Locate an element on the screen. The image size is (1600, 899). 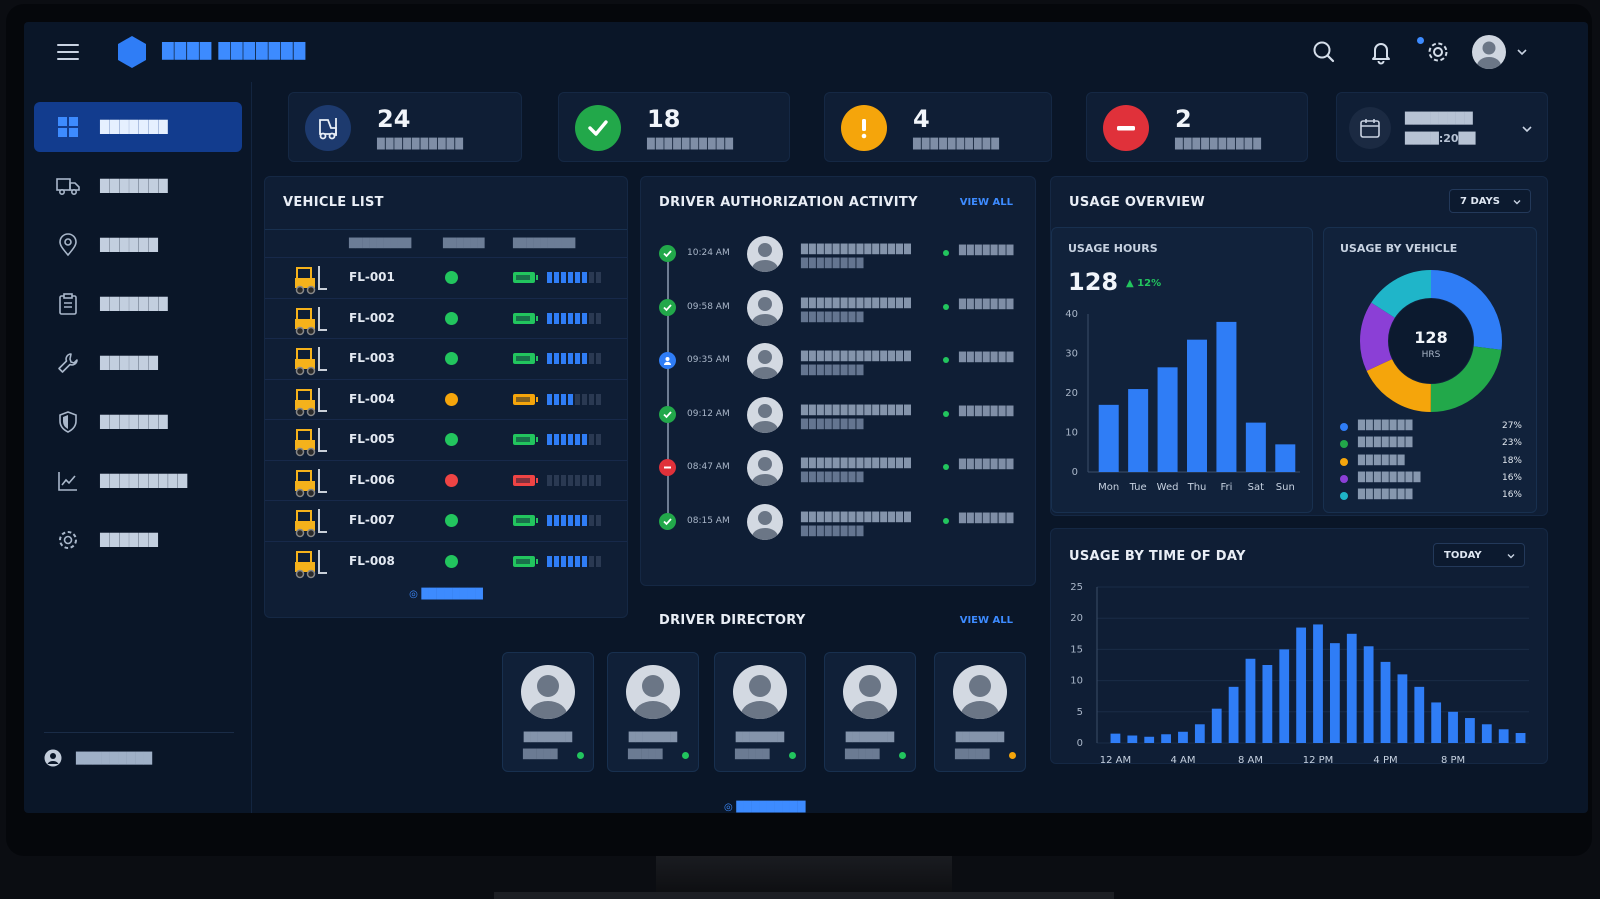
table-row: FL-007 is located at coordinates (446, 520).